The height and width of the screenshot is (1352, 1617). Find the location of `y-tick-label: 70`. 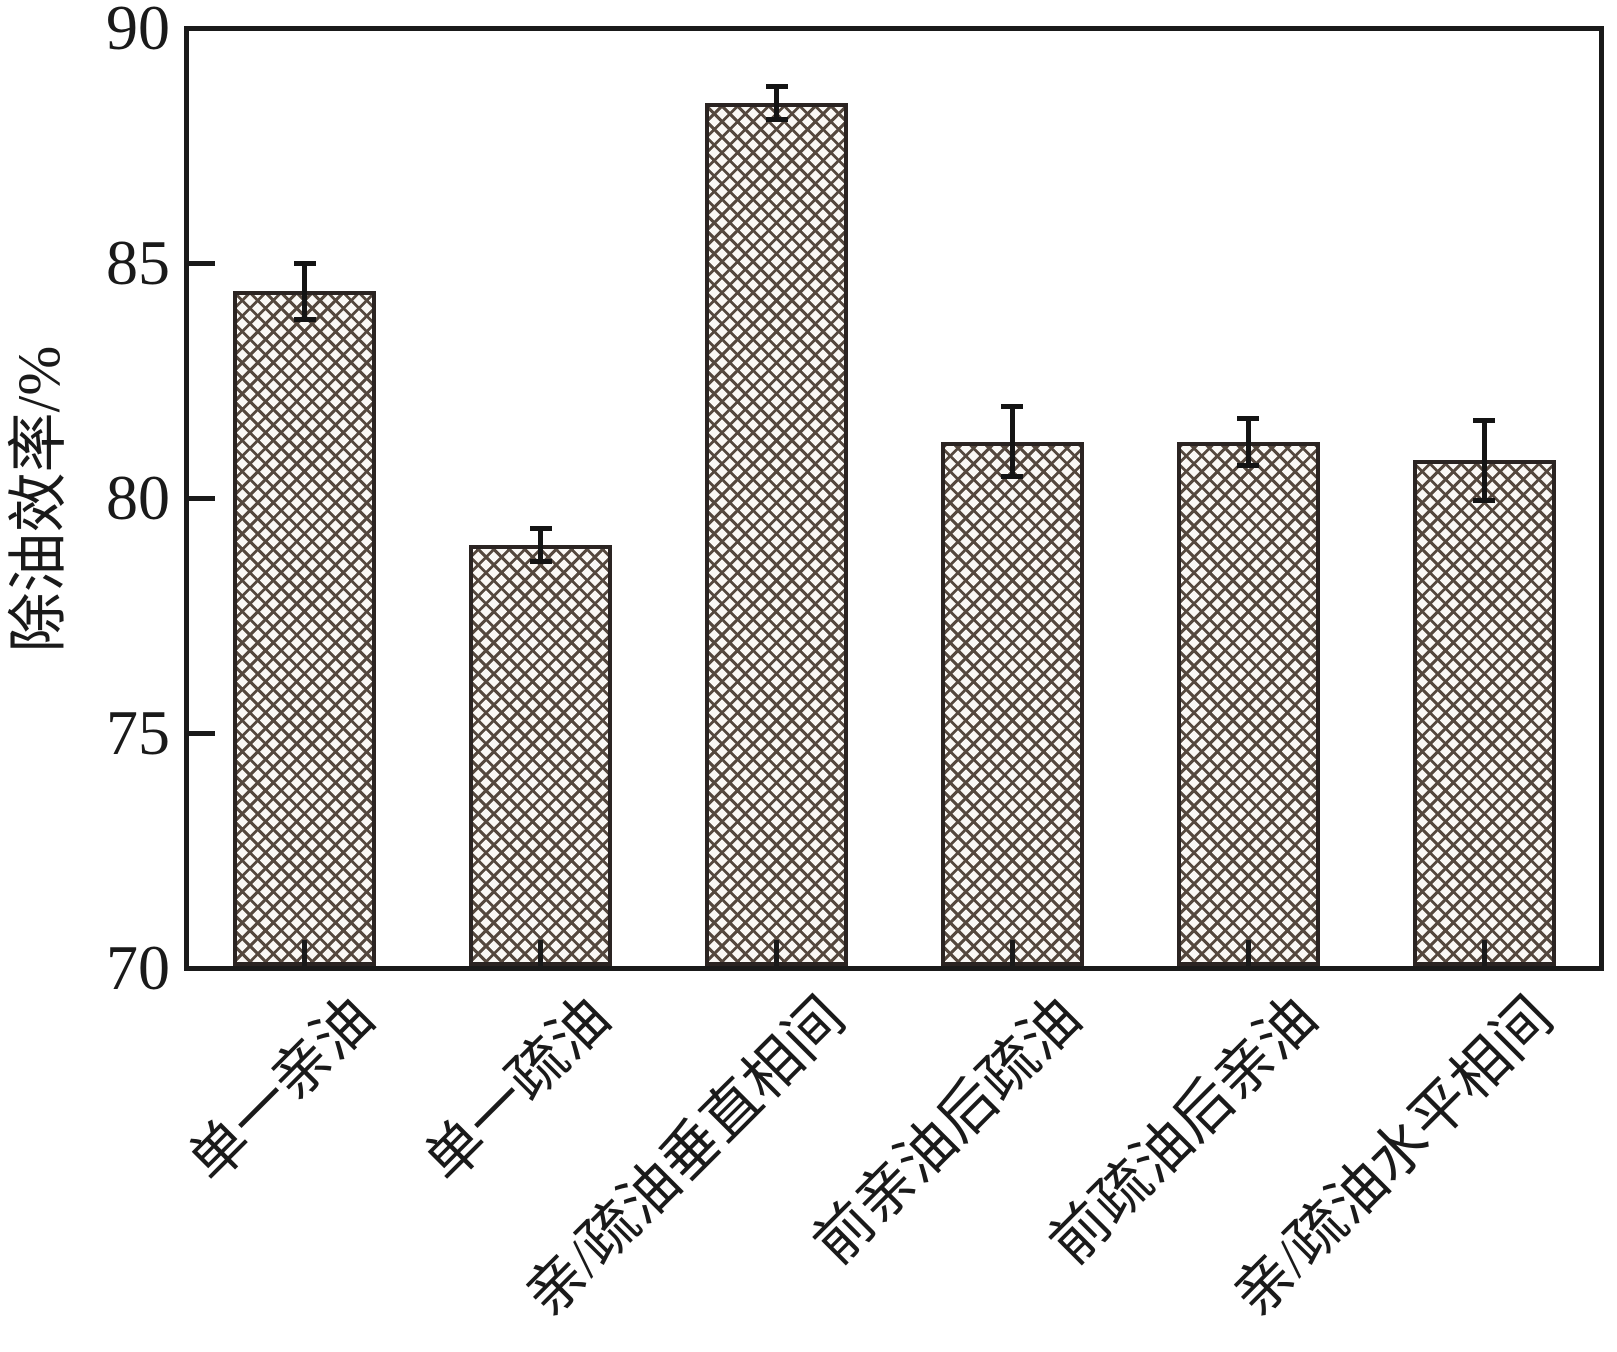

y-tick-label: 70 is located at coordinates (138, 967).